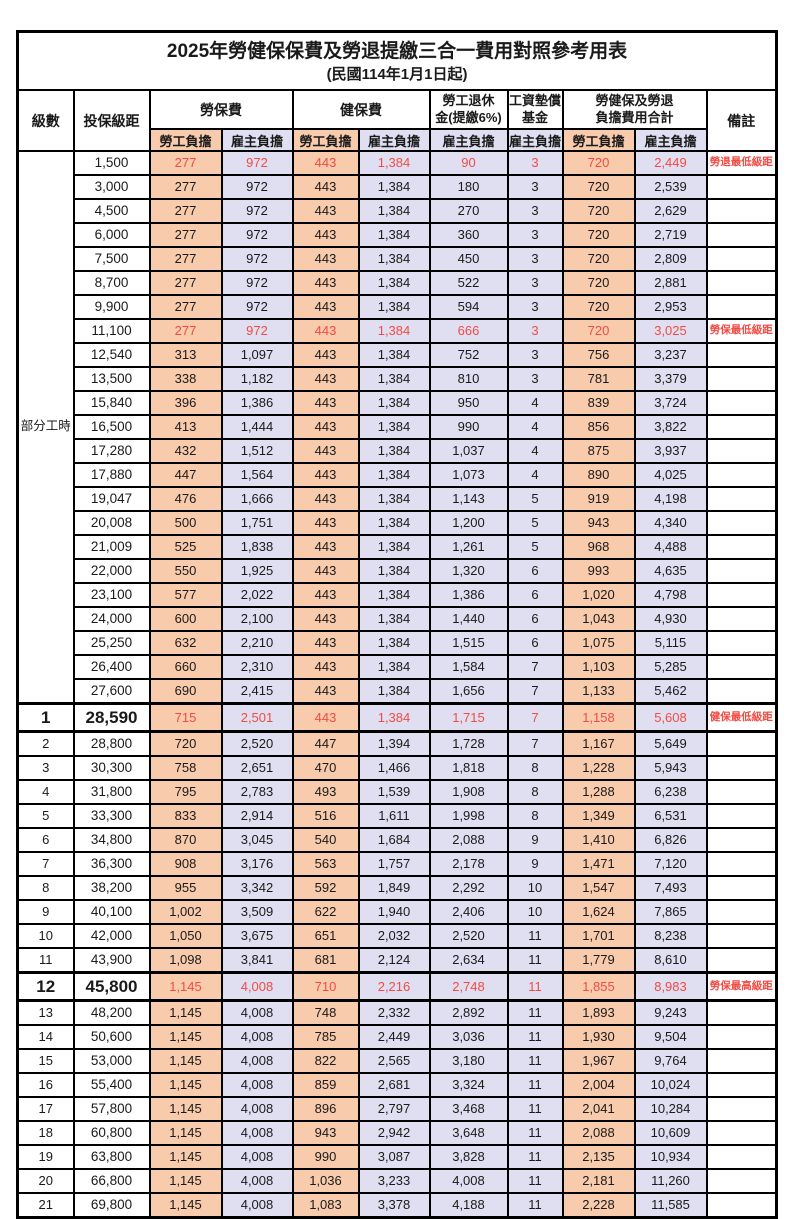  I want to click on value-cell: 277, so click(185, 163).